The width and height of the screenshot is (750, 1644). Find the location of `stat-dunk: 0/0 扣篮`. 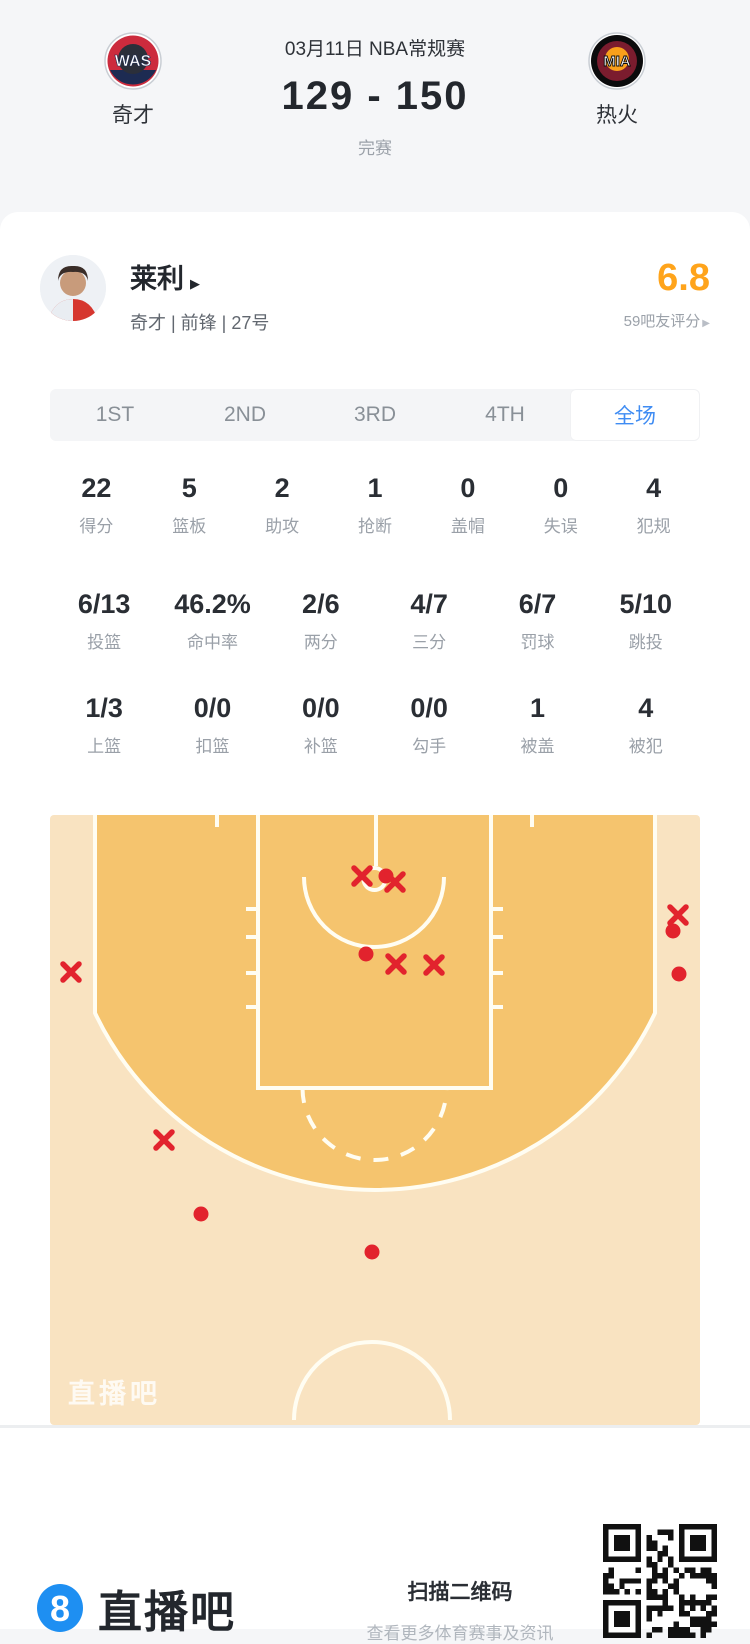

stat-dunk: 0/0 扣篮 is located at coordinates (212, 724).